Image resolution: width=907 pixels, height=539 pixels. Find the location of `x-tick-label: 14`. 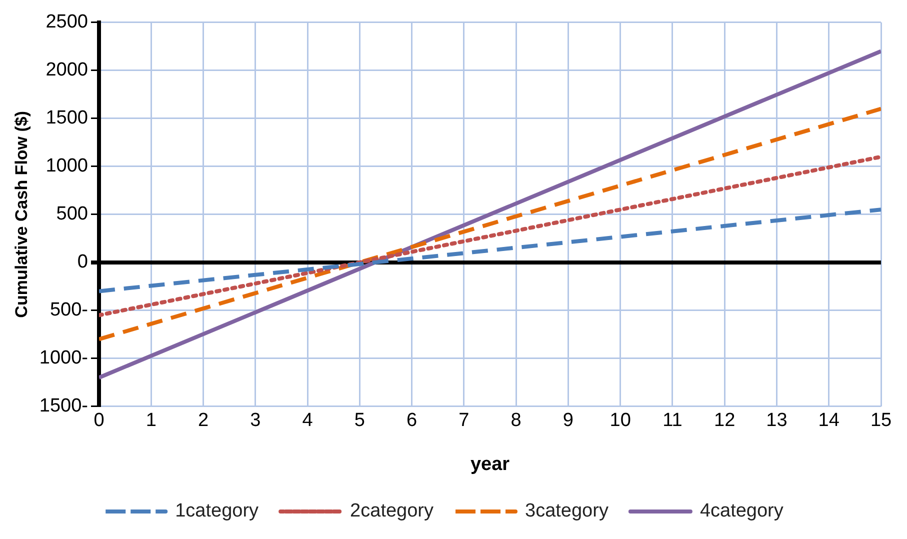

x-tick-label: 14 is located at coordinates (829, 421).